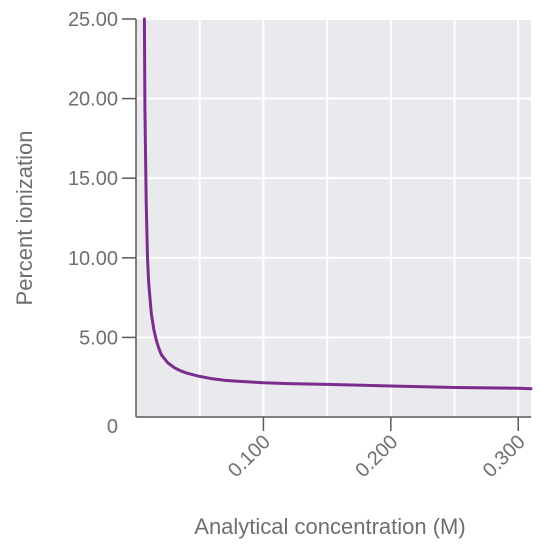  Describe the element at coordinates (93, 179) in the screenshot. I see `y-tick-label: 15.00` at that location.